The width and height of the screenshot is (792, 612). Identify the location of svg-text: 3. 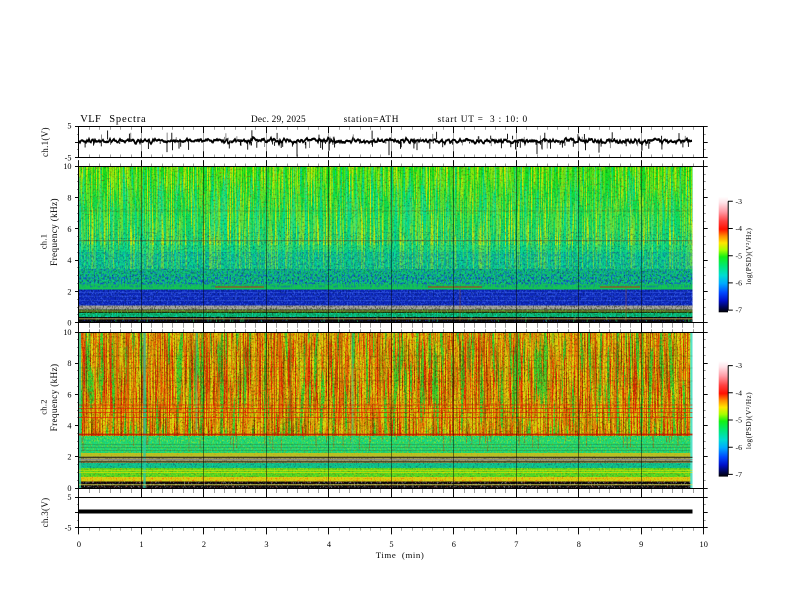
(266, 544).